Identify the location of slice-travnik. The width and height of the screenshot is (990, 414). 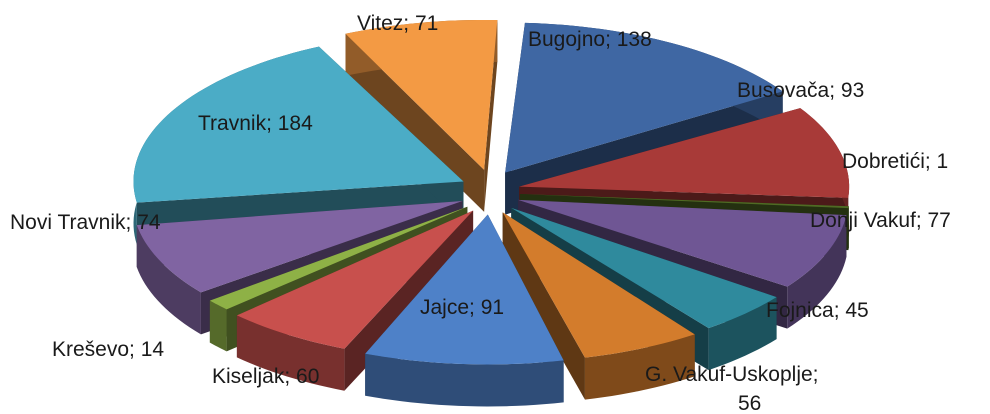
(298, 124).